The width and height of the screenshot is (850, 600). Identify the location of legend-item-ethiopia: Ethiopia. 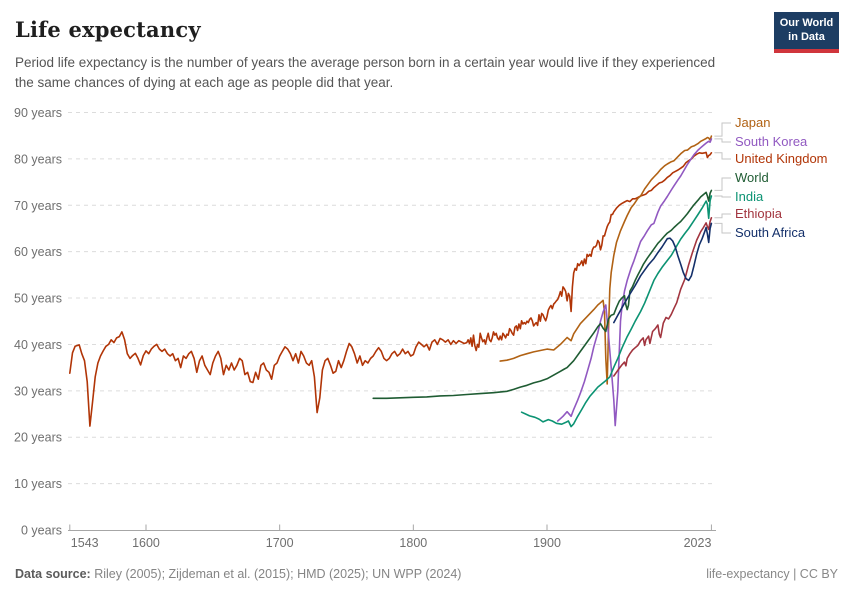
(758, 213).